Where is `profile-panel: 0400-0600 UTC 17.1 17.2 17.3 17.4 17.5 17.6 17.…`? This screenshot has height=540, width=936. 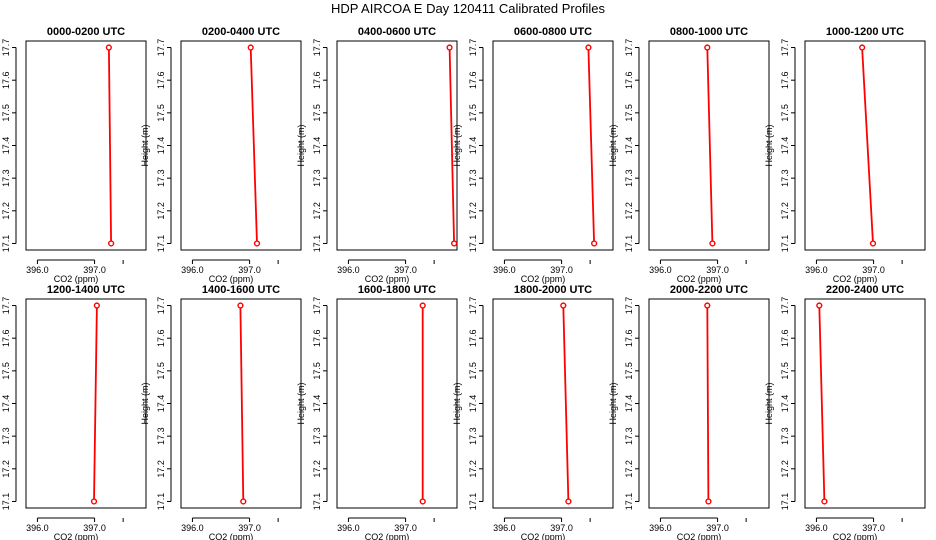
profile-panel: 0400-0600 UTC 17.1 17.2 17.3 17.4 17.5 17.6 17.… is located at coordinates (377, 155).